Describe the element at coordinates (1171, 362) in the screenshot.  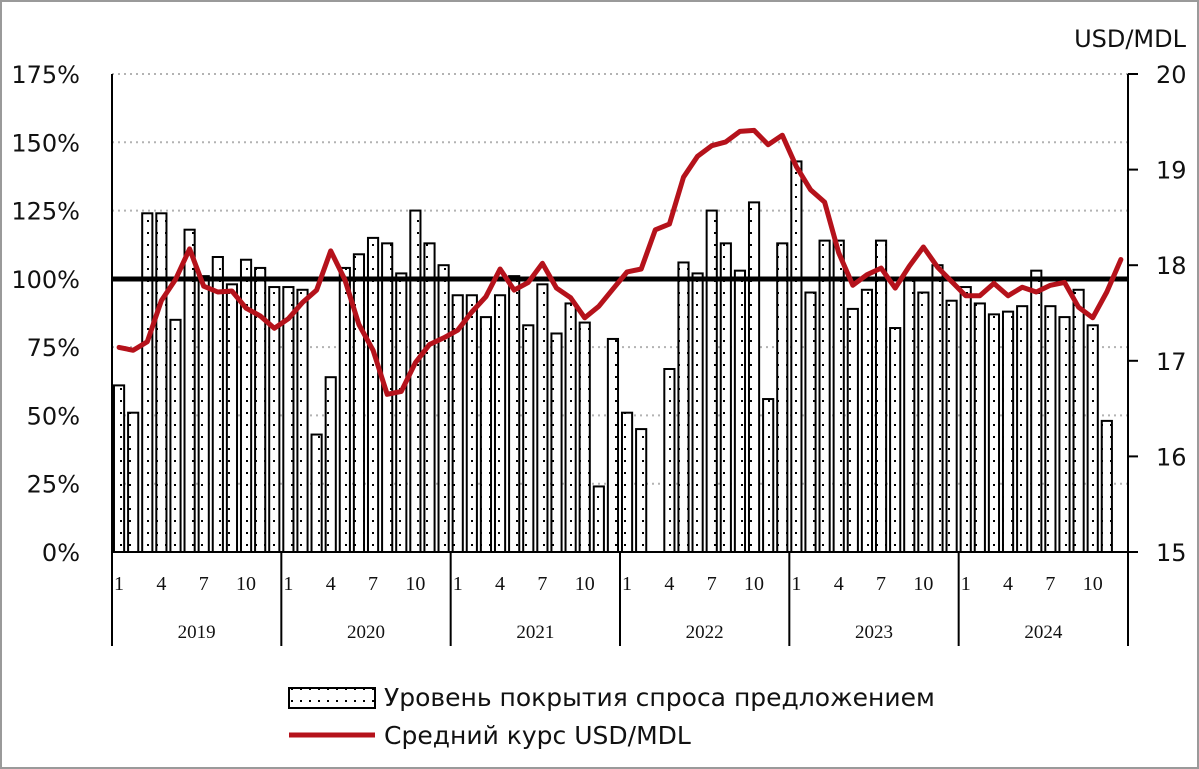
I see `right-tick-label: 17` at that location.